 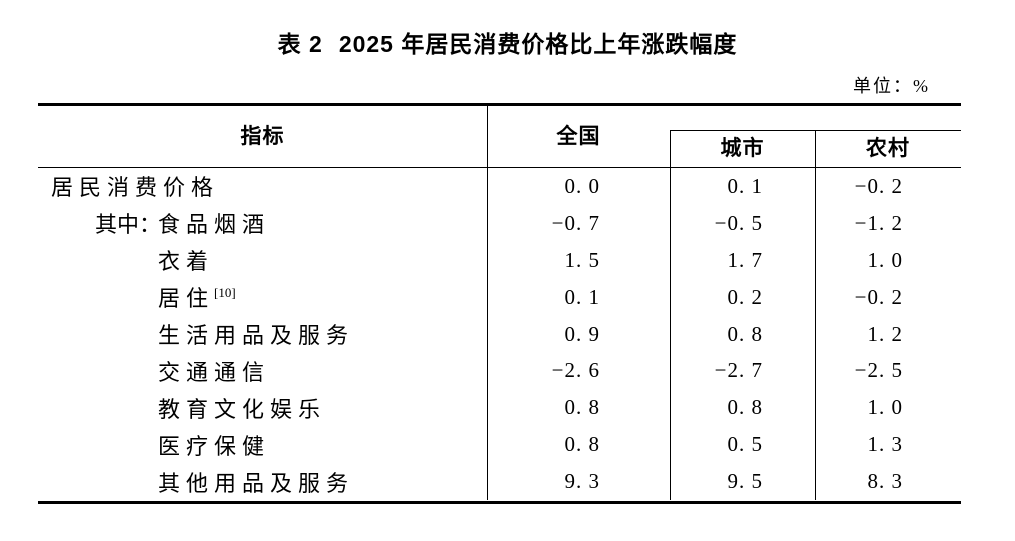 I want to click on table-row: 其中：食品烟酒 −0. 7 −0. 5 −1. 2, so click(x=499, y=223).